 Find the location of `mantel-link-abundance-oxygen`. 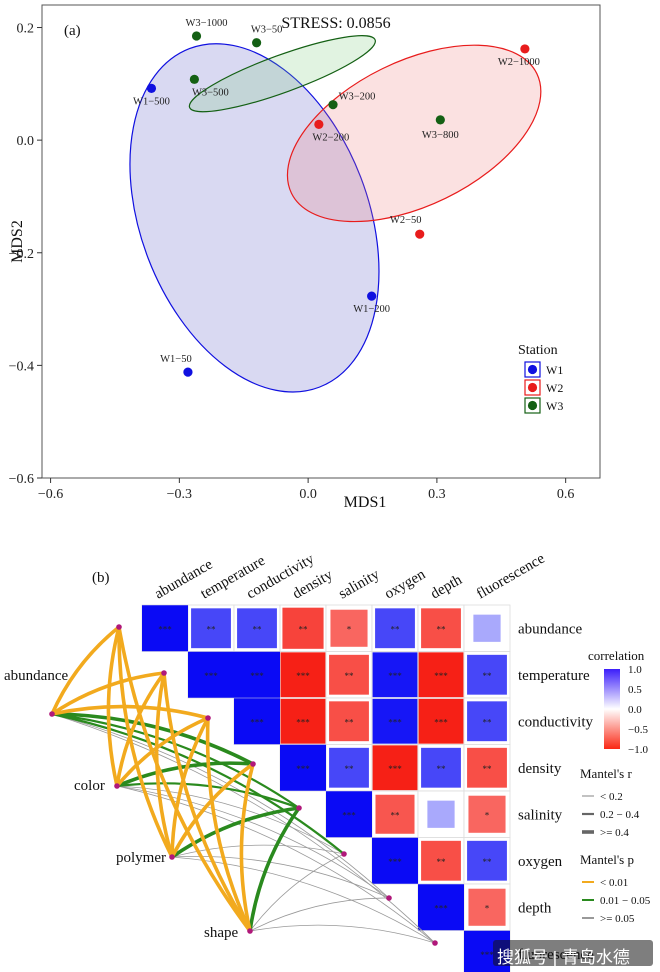

mantel-link-abundance-oxygen is located at coordinates (198, 784).